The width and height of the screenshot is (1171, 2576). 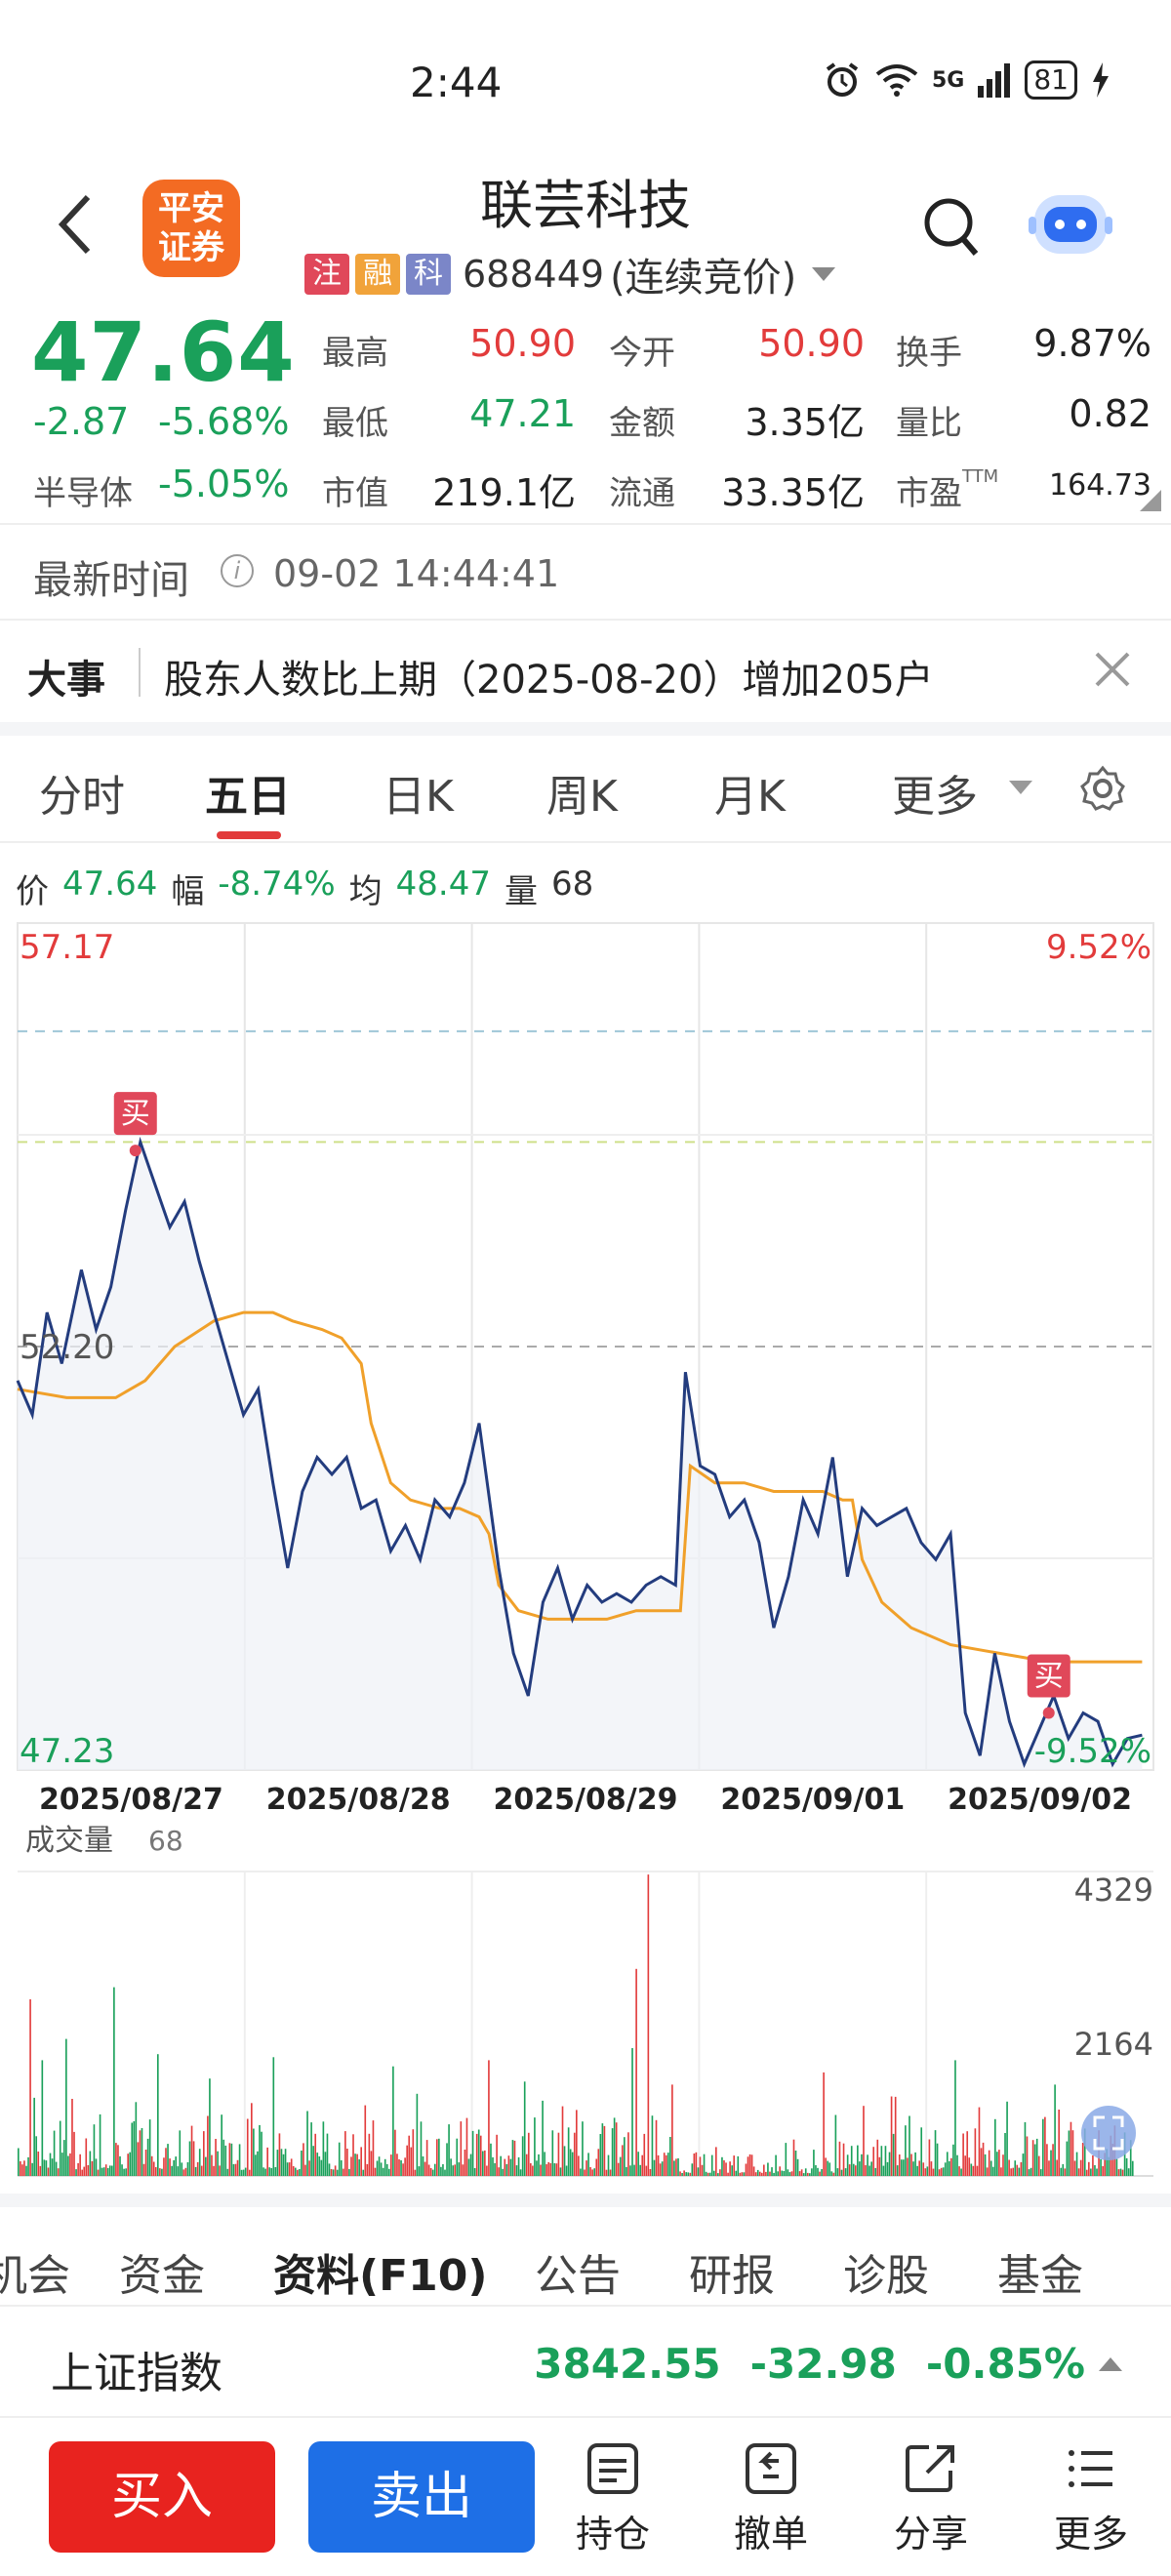 What do you see at coordinates (570, 274) in the screenshot?
I see `stock-tags: 注 融 科 688449 (连续竞价)` at bounding box center [570, 274].